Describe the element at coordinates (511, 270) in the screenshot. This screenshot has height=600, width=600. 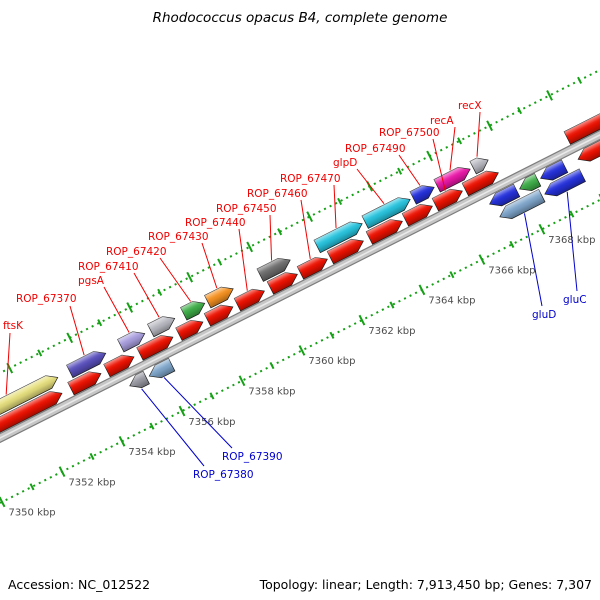
I see `axis-tick-label: 7366 kbp` at that location.